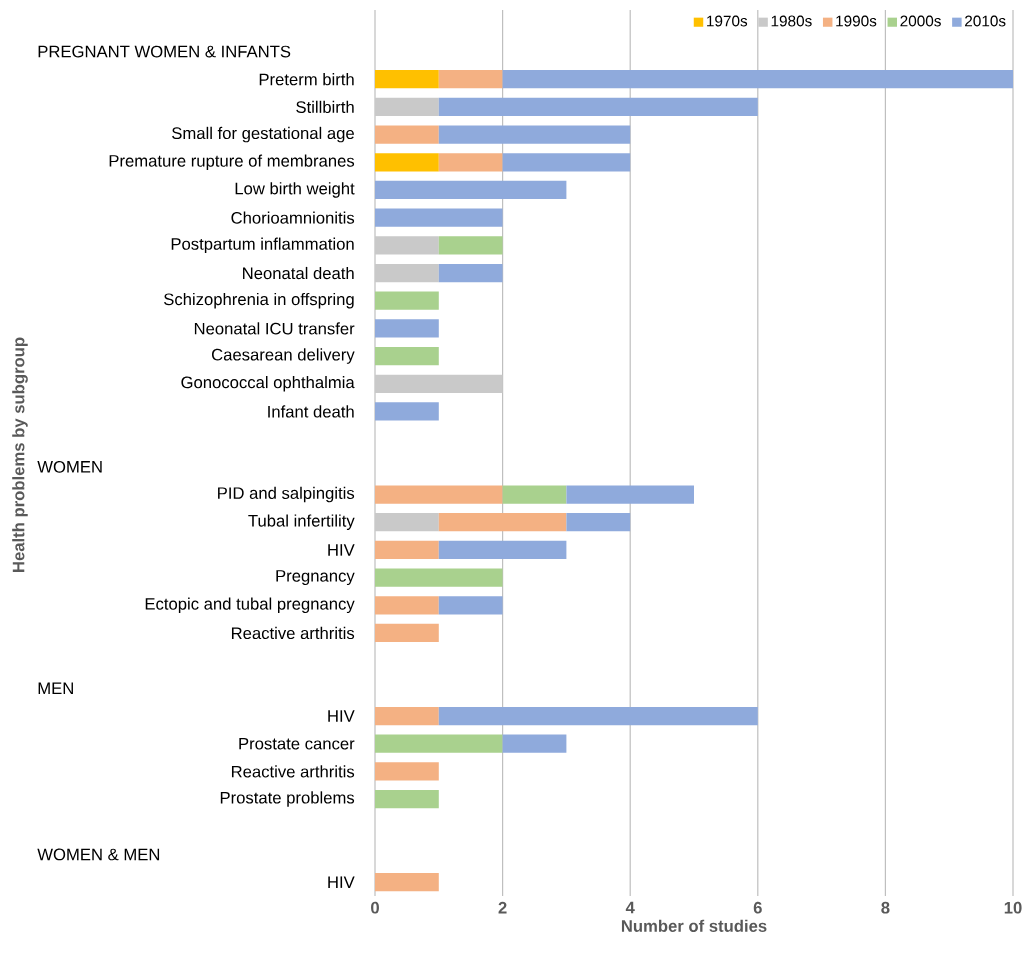 This screenshot has width=1029, height=963. What do you see at coordinates (263, 134) in the screenshot?
I see `y-tick-label: Small for gestational age` at bounding box center [263, 134].